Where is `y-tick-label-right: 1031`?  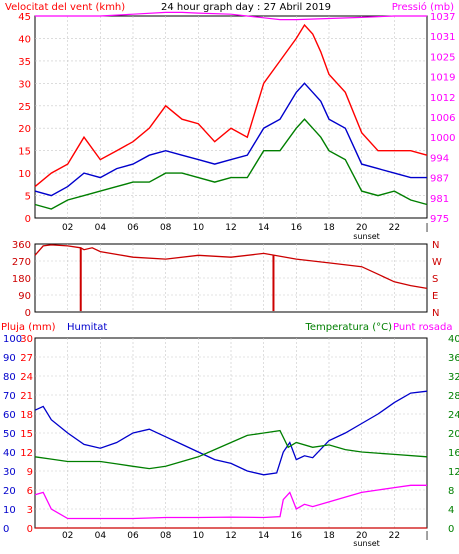 y-tick-label-right: 1031 is located at coordinates (442, 37).